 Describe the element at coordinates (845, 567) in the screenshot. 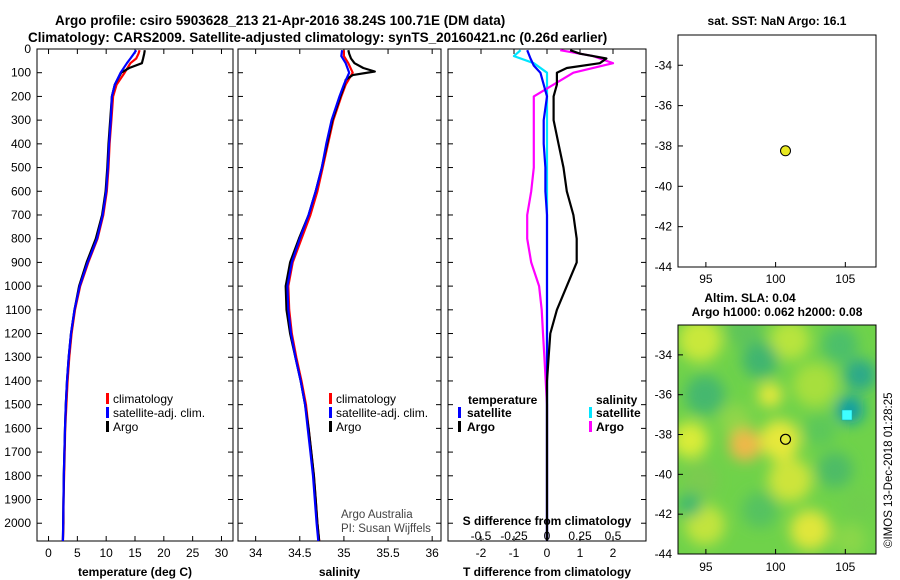

I see `sla-map-xtick-label: 105` at that location.